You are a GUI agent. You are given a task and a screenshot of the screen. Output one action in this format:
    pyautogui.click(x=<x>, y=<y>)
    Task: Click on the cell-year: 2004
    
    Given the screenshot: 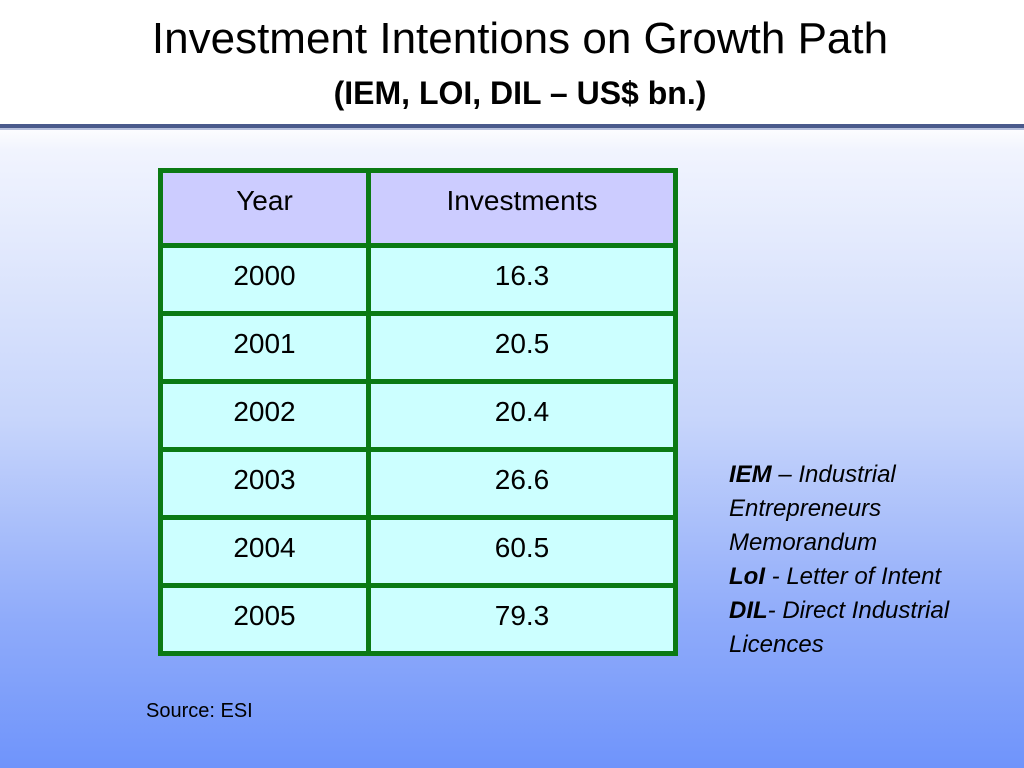 What is the action you would take?
    pyautogui.click(x=264, y=551)
    